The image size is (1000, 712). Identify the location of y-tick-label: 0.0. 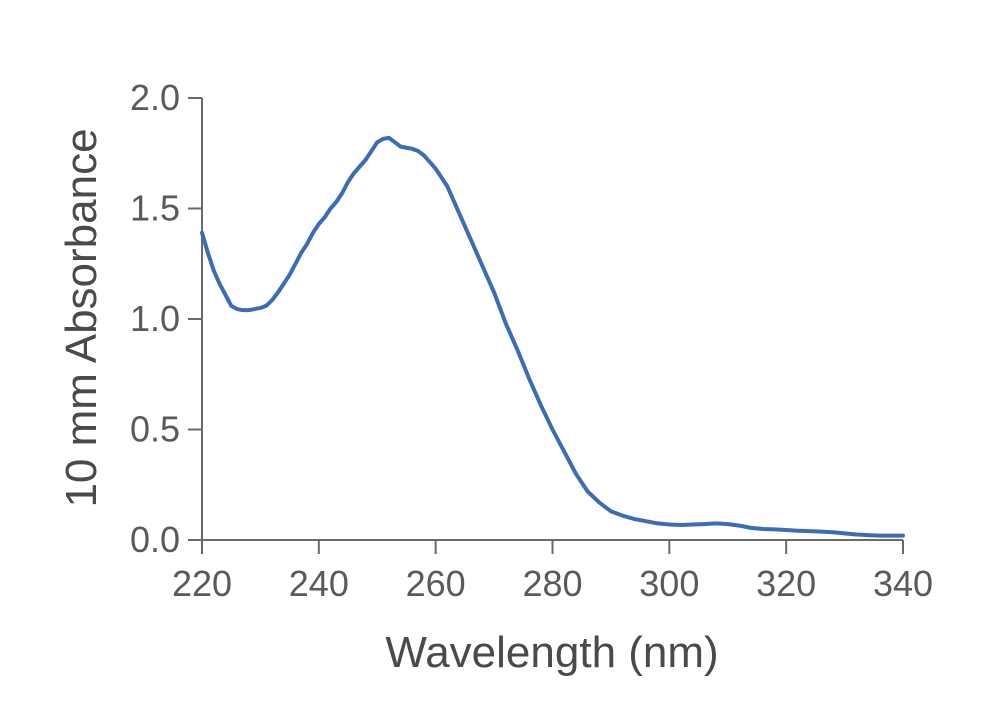
(155, 539).